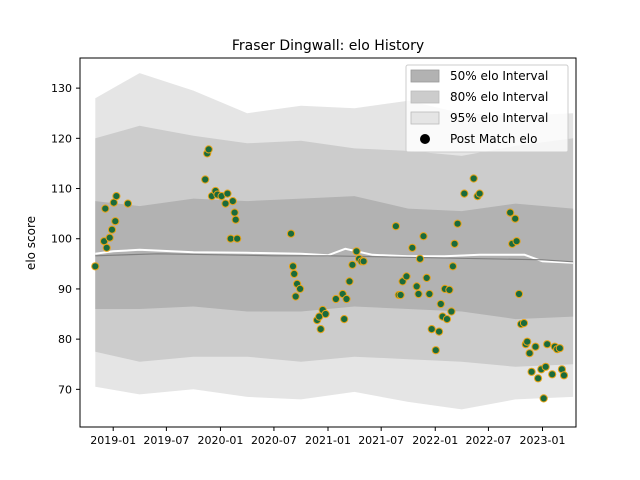 Image resolution: width=640 pixels, height=480 pixels. I want to click on x-tick-label: 2019-01, so click(113, 440).